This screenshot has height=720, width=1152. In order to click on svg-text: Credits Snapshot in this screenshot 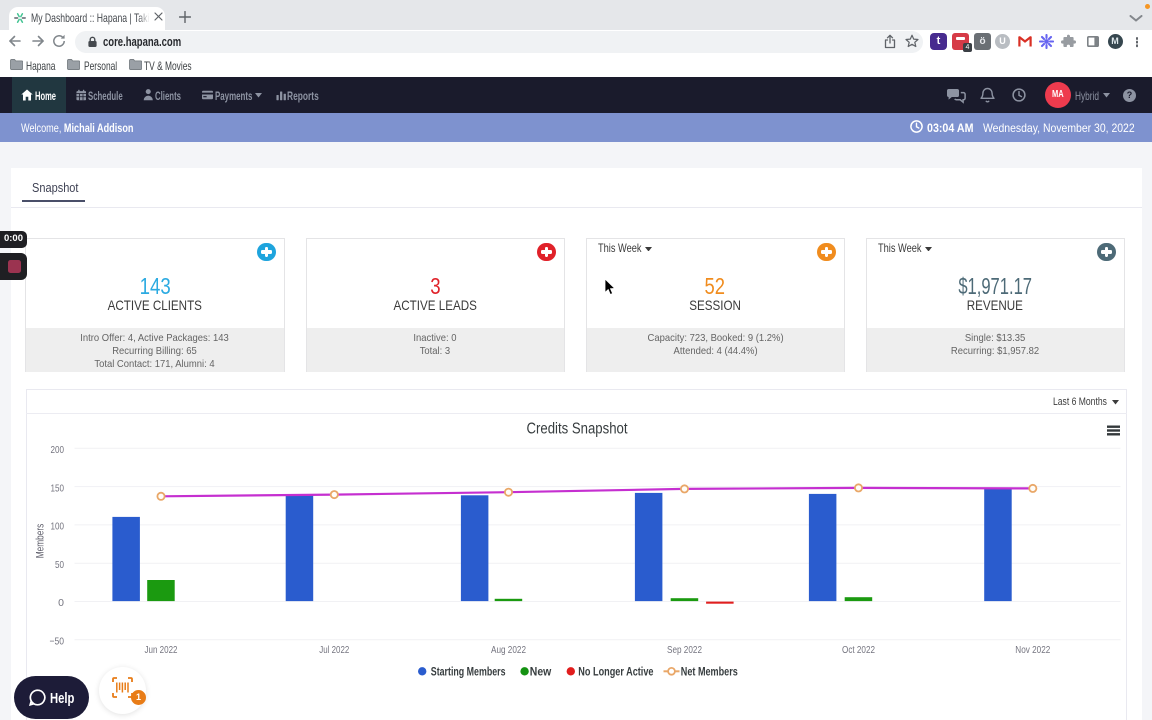, I will do `click(577, 429)`.